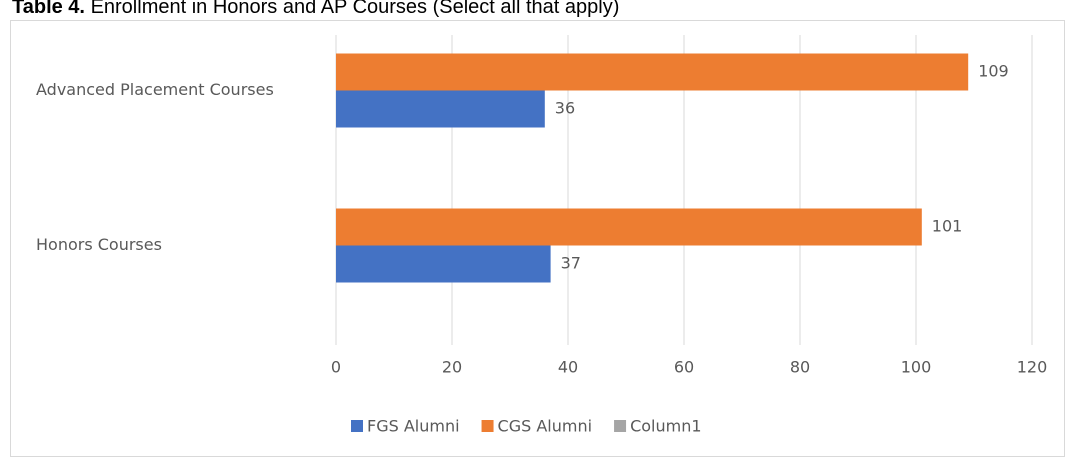 Image resolution: width=1065 pixels, height=457 pixels. I want to click on x-tick-label: 60, so click(684, 367).